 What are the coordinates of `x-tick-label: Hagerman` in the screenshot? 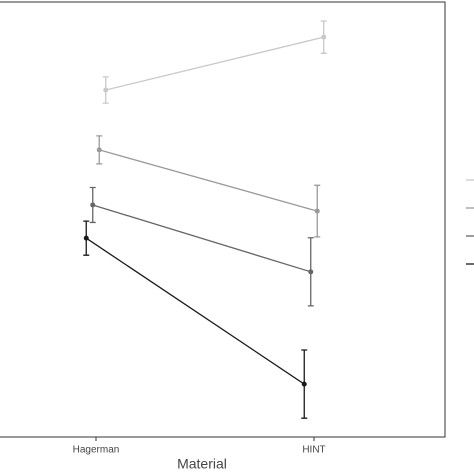 It's located at (96, 450).